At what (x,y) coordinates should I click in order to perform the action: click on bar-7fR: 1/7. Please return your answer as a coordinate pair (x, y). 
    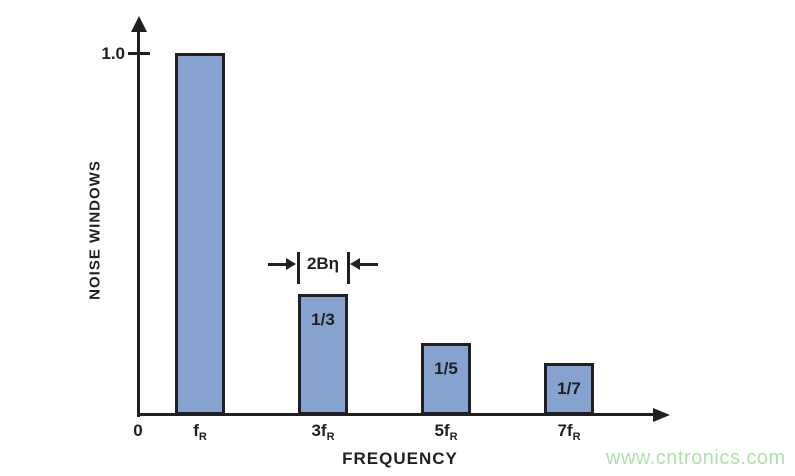
    Looking at the image, I should click on (569, 389).